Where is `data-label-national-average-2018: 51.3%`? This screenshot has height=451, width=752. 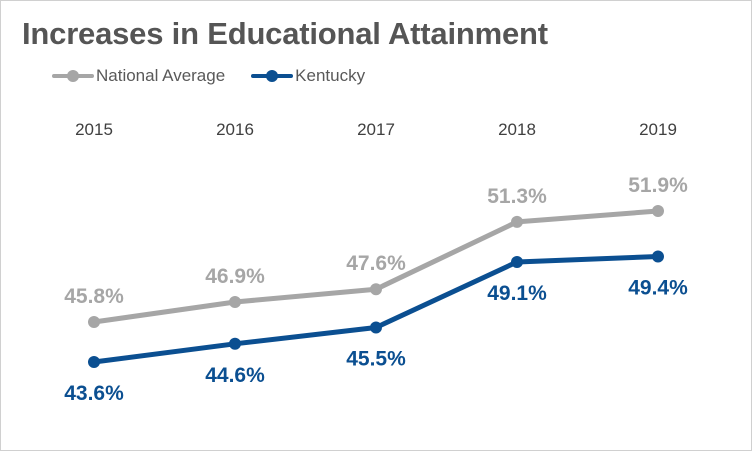
data-label-national-average-2018: 51.3% is located at coordinates (517, 196).